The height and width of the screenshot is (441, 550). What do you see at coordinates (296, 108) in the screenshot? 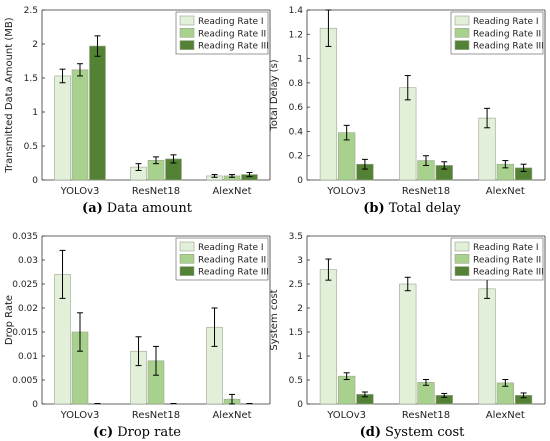
I see `y-tick-label: 0.6` at bounding box center [296, 108].